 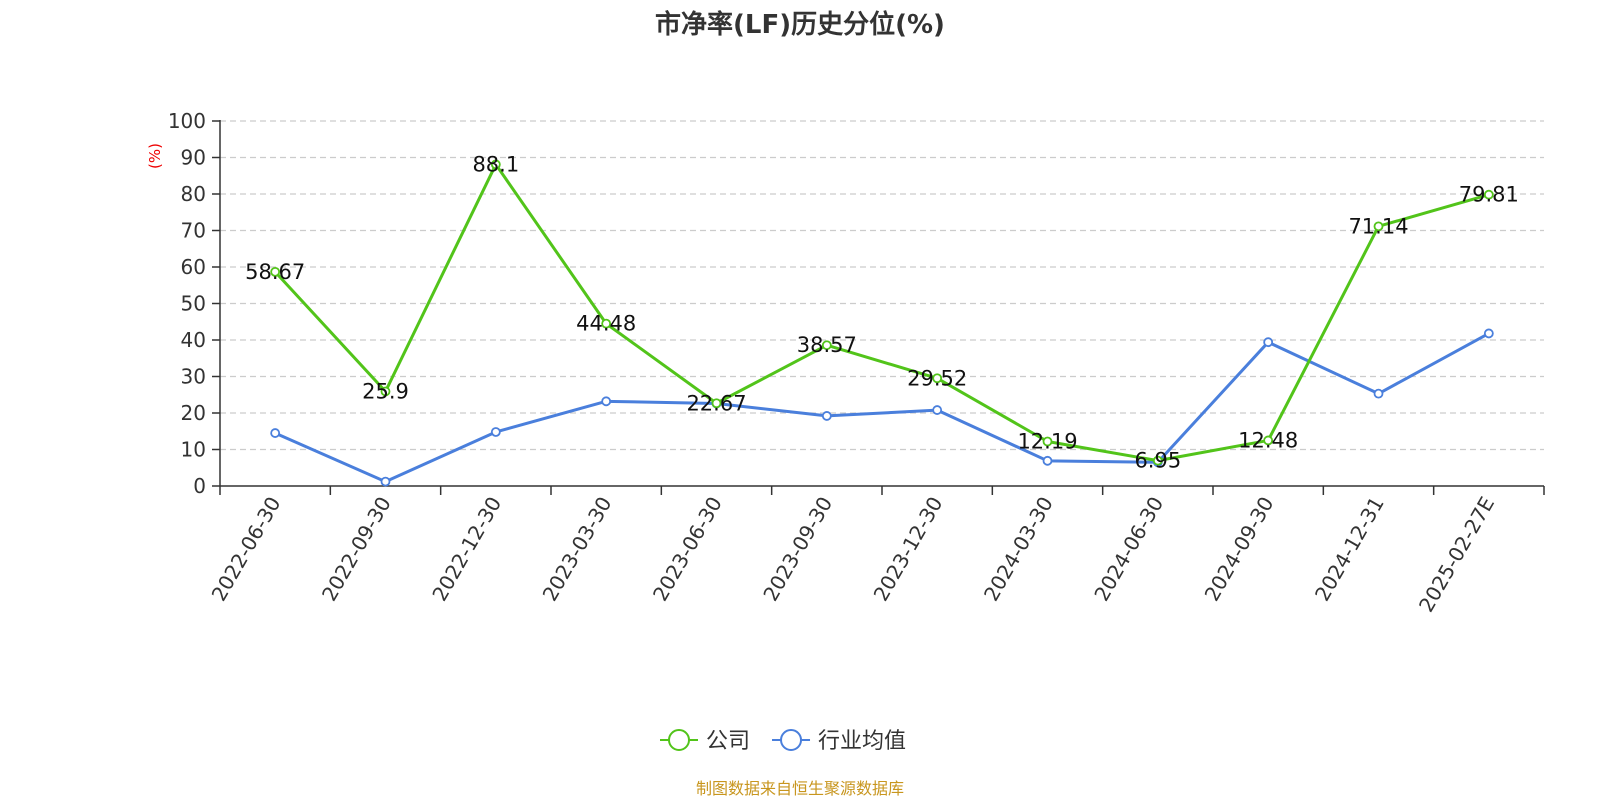 What do you see at coordinates (577, 549) in the screenshot?
I see `x-tick-label: 2023-03-30` at bounding box center [577, 549].